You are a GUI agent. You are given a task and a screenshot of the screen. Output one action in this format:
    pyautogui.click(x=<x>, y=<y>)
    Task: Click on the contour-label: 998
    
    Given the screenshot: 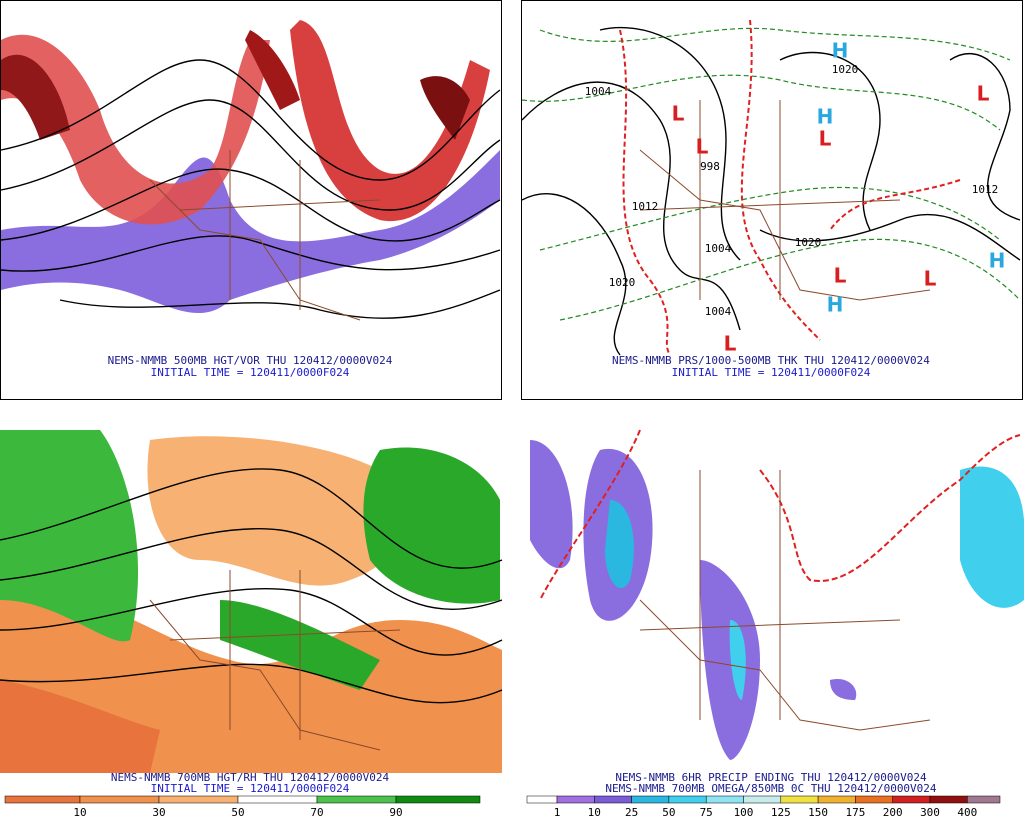 What is the action you would take?
    pyautogui.click(x=710, y=166)
    